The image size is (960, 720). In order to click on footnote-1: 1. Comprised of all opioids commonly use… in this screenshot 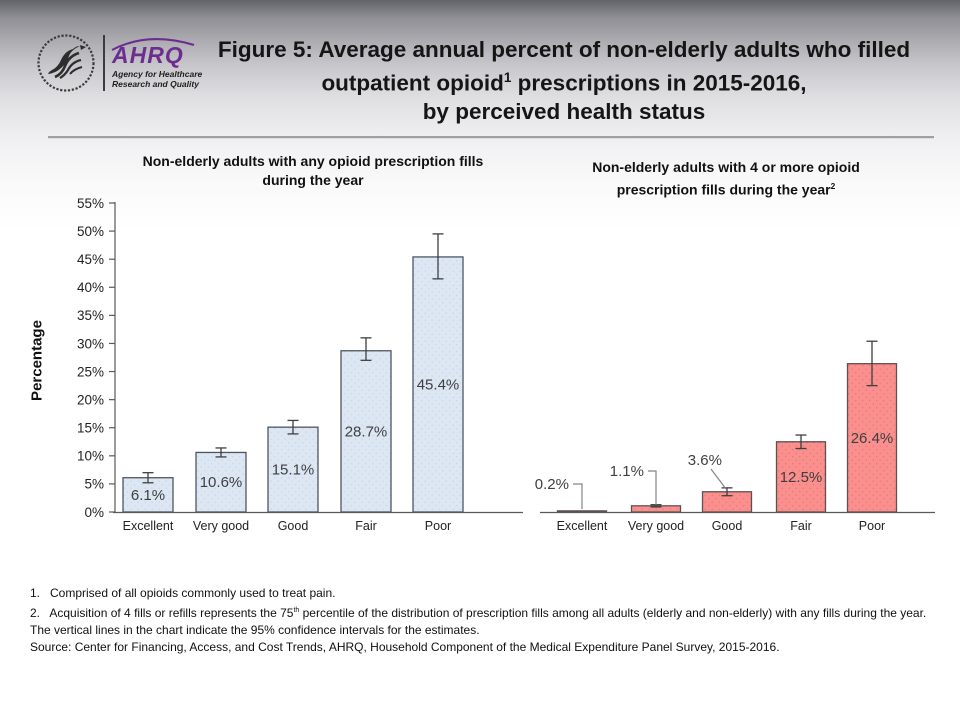, I will do `click(183, 593)`.